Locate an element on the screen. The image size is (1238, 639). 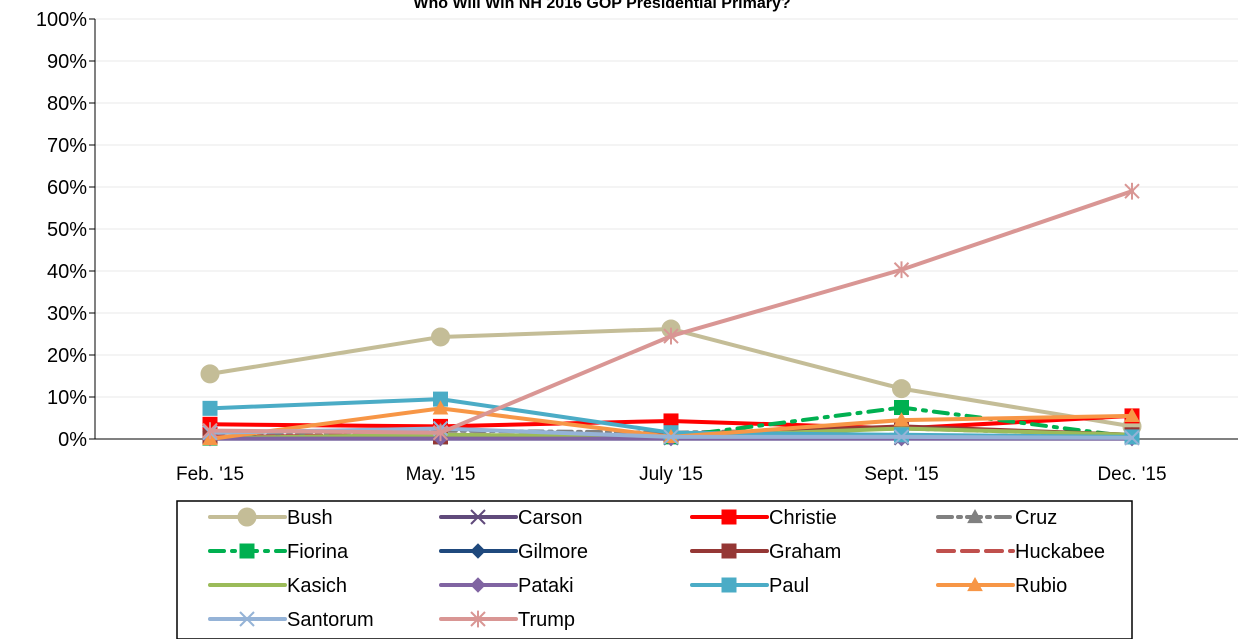
y-axis-tick-labels: 0% 10% 20% 30% 40% 50% 60% 70% 80% 90% 100% is located at coordinates (61, 230).